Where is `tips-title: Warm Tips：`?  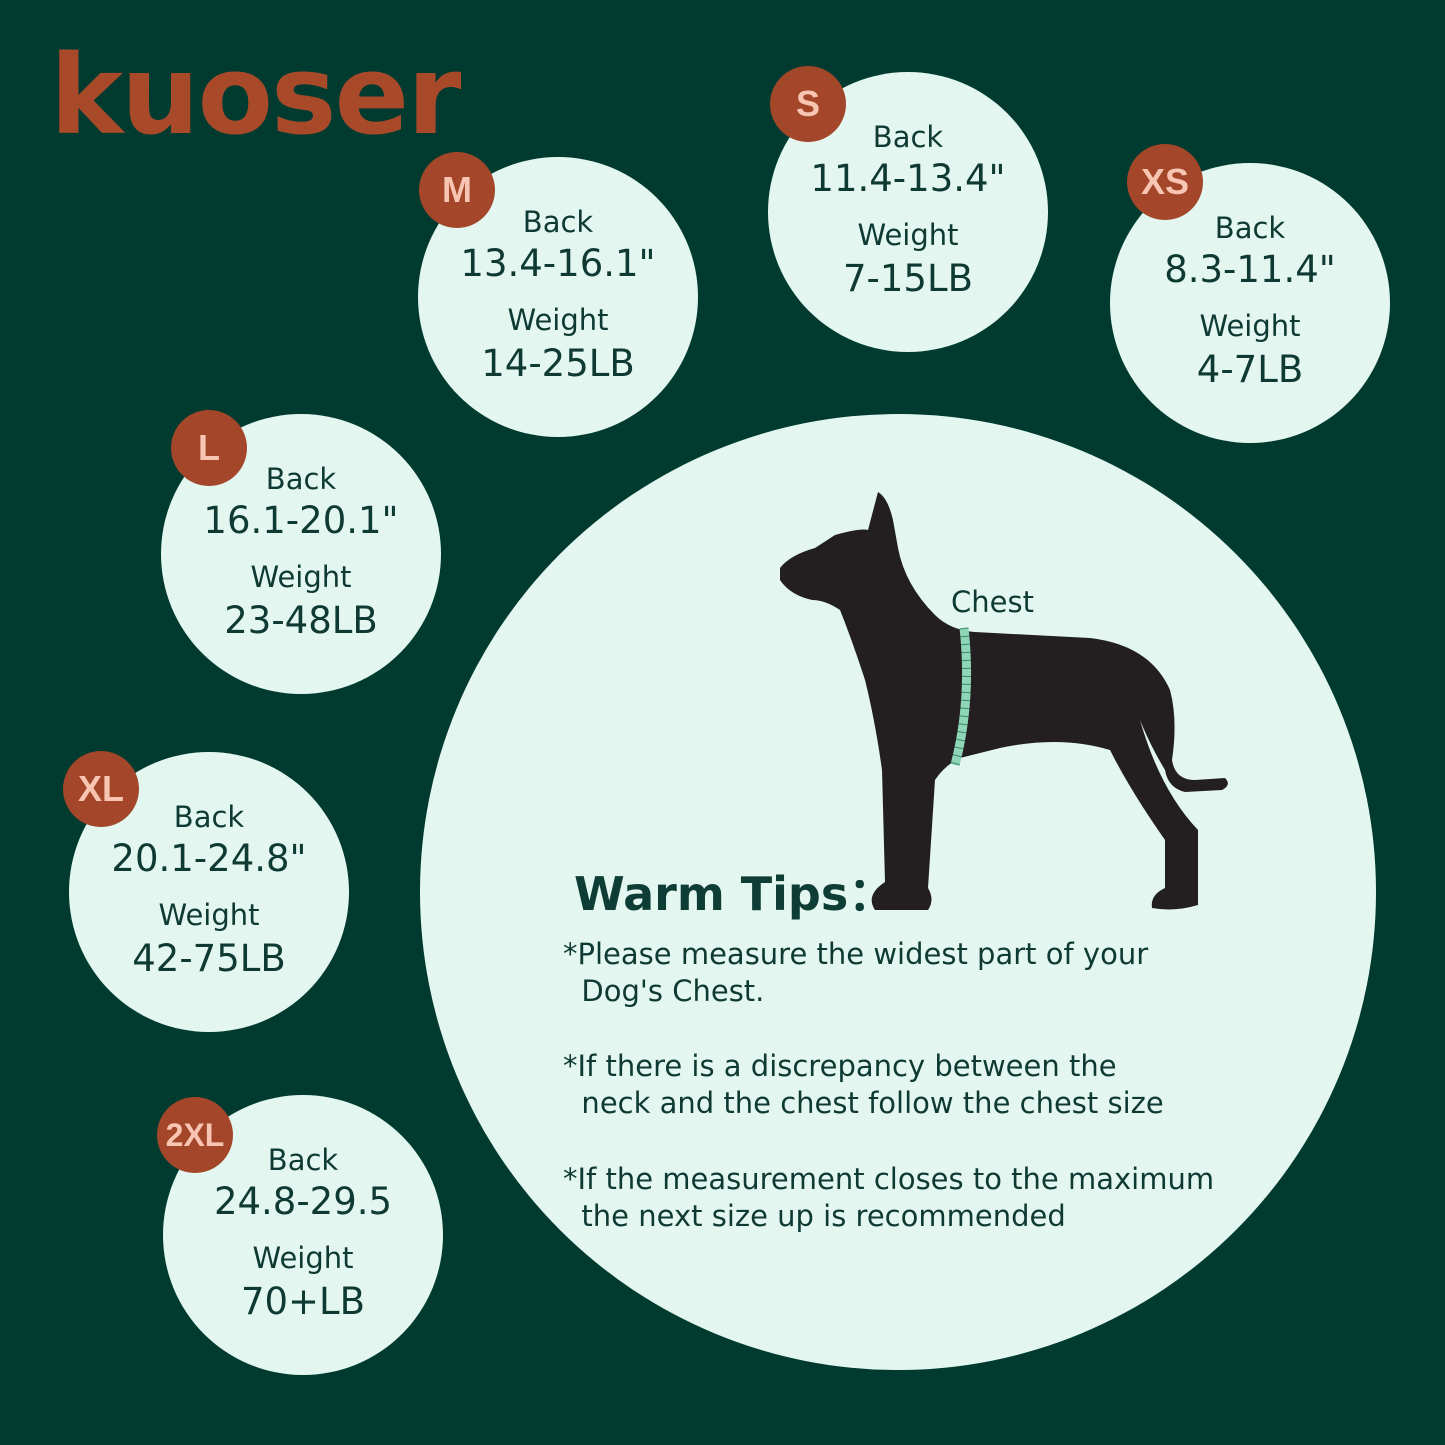
tips-title: Warm Tips： is located at coordinates (734, 894).